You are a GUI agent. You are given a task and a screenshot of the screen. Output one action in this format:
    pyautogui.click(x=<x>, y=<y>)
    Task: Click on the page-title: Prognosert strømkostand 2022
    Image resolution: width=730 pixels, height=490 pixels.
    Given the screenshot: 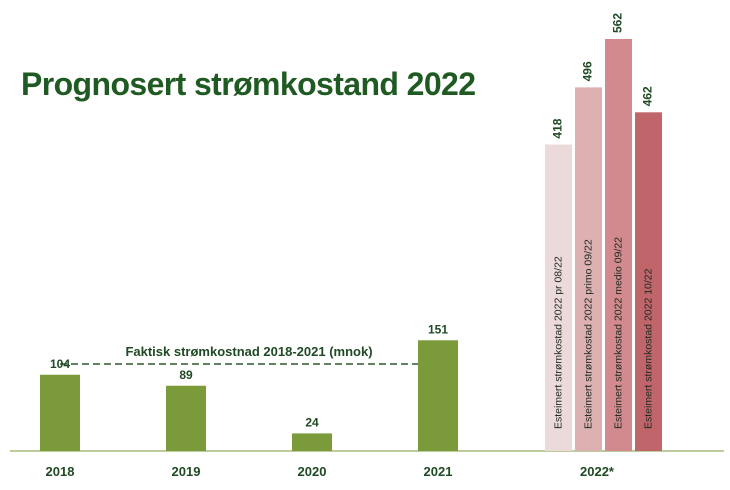 What is the action you would take?
    pyautogui.click(x=248, y=84)
    